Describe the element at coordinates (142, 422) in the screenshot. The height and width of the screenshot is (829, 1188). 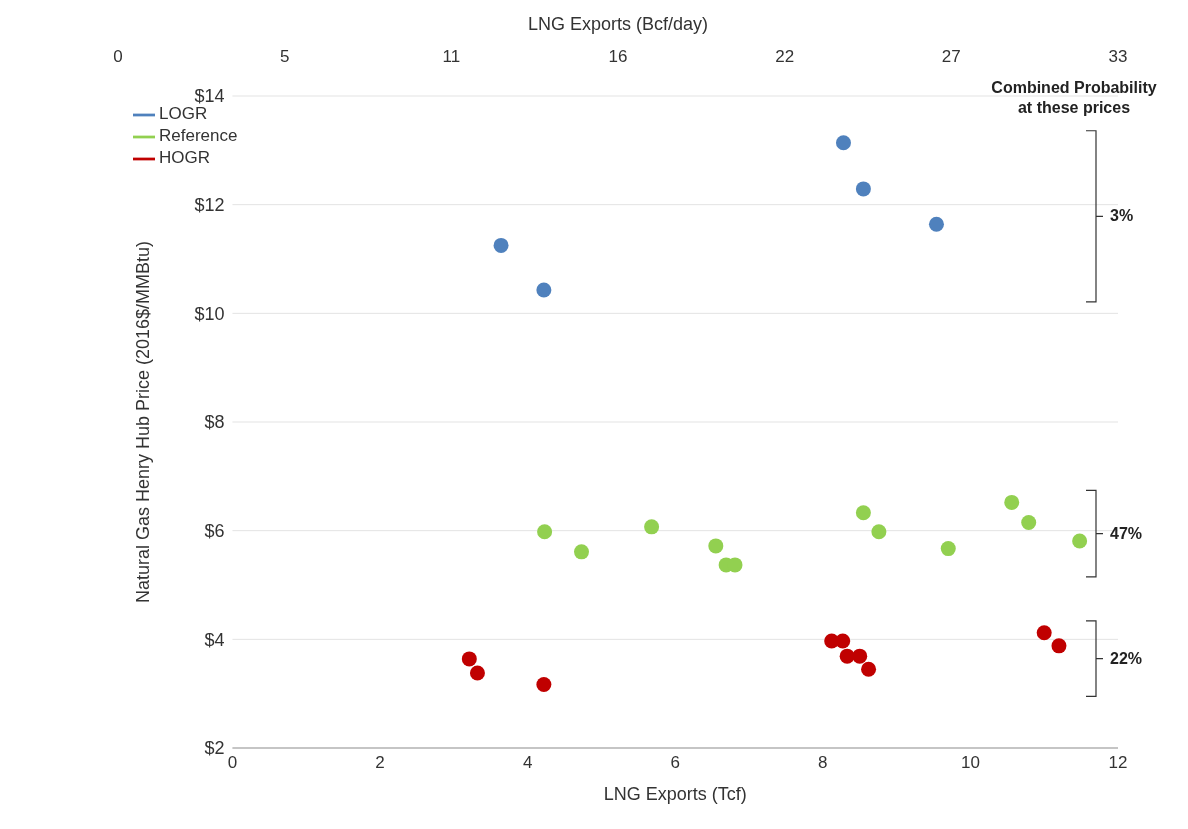
I see `y-axis-title: Natural Gas Henry Hub Price (2016$/MMBtu)` at that location.